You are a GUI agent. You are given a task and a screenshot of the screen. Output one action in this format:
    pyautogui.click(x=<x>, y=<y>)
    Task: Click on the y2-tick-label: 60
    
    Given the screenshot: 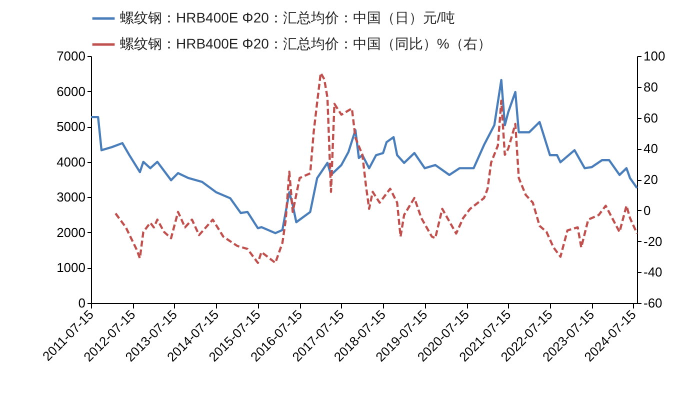 What is the action you would take?
    pyautogui.click(x=651, y=118)
    